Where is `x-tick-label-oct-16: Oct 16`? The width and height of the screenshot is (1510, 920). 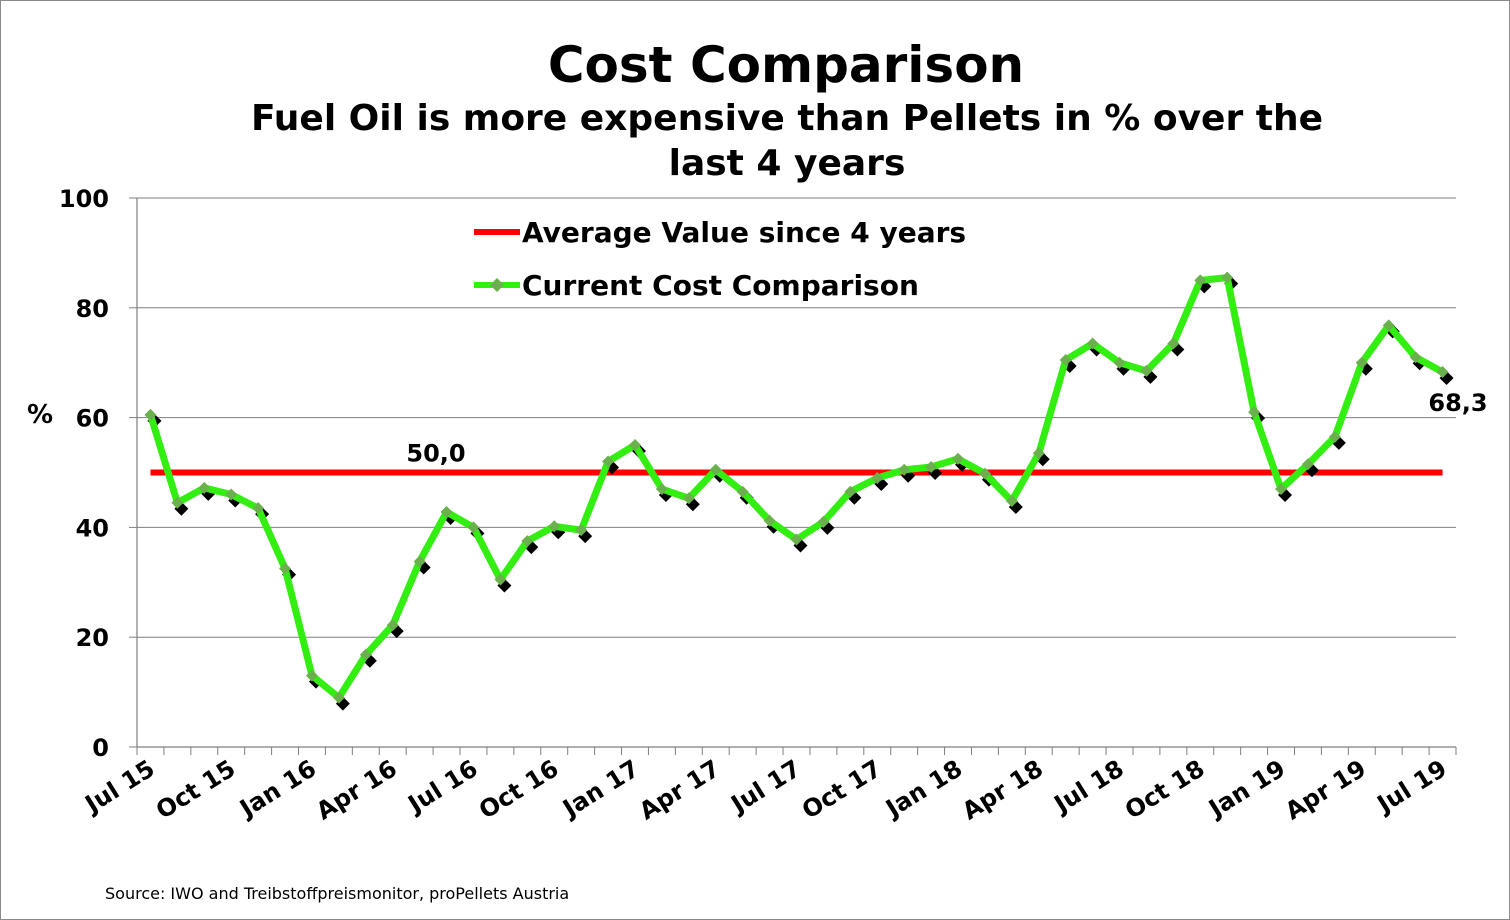
x-tick-label-oct-16: Oct 16 is located at coordinates (518, 789).